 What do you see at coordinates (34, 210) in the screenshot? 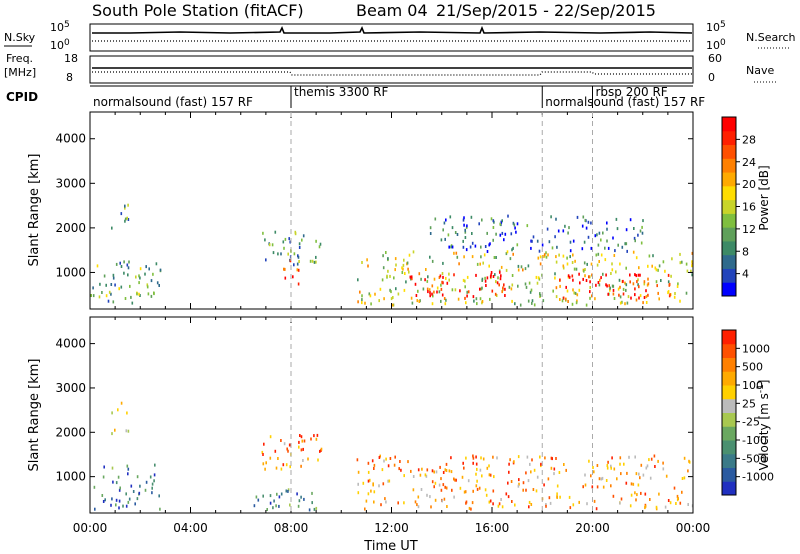
I see `power-ylabel: Slant Range [km]` at bounding box center [34, 210].